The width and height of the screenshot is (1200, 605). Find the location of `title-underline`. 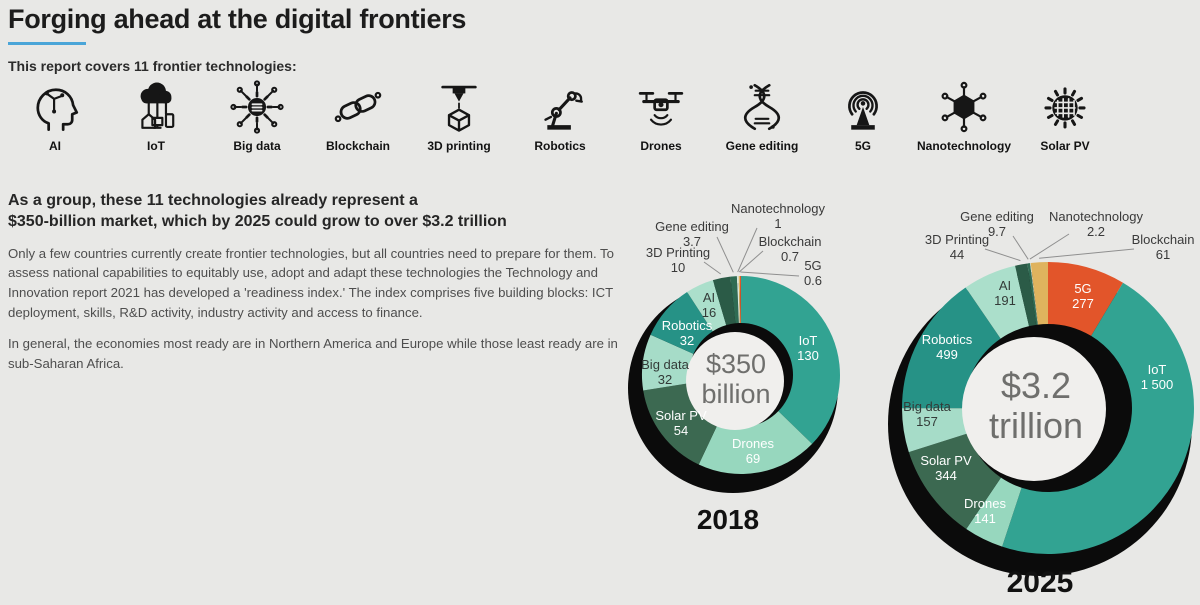

title-underline is located at coordinates (47, 43).